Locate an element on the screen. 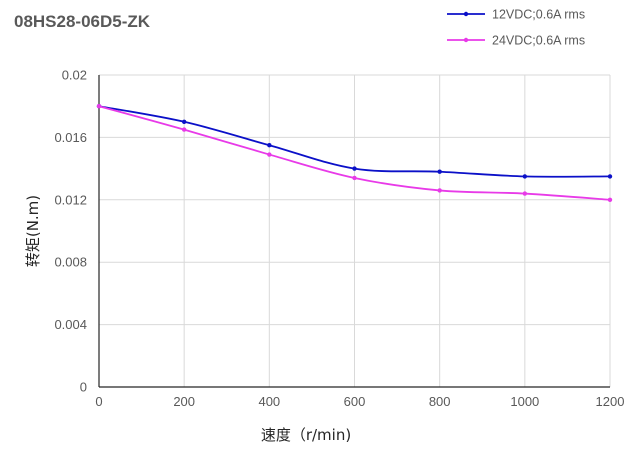 The image size is (640, 450). y-tick-labels: 0 0.004 0.008 0.012 0.016 0.02 is located at coordinates (70, 231).